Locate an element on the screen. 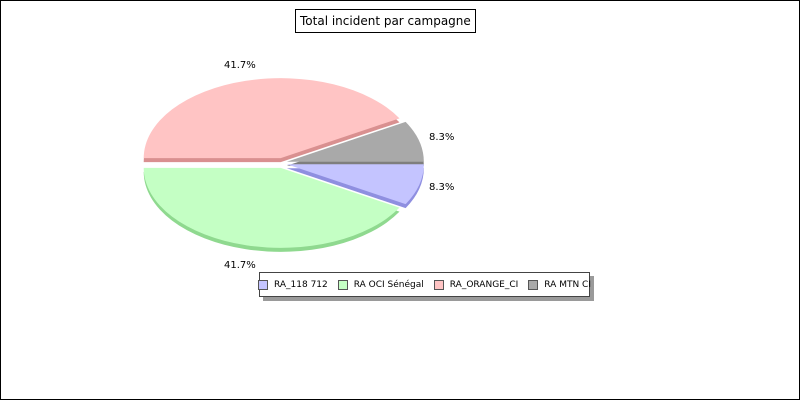 This screenshot has width=800, height=400. legend-label: RA OCI Sénégal is located at coordinates (388, 284).